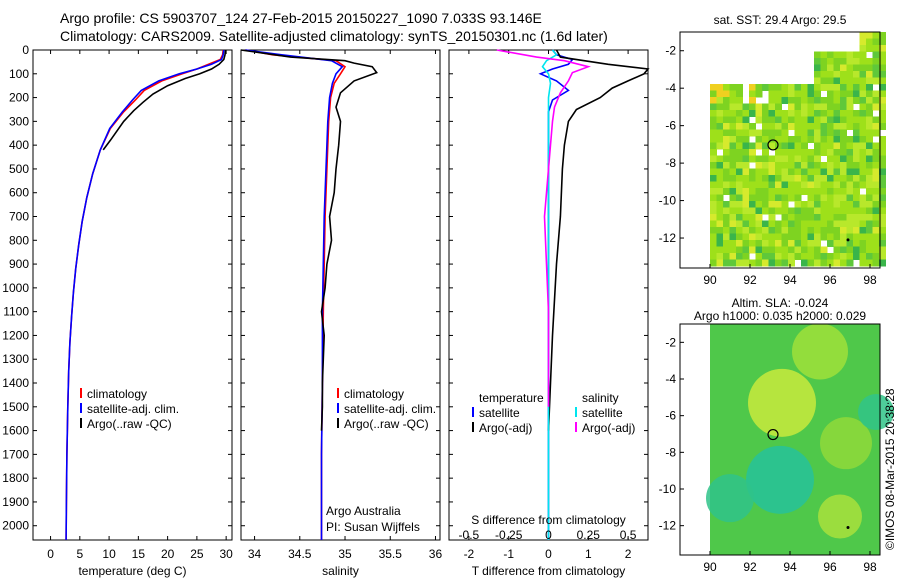 The height and width of the screenshot is (580, 900). What do you see at coordinates (670, 126) in the screenshot?
I see `sst_map-ytick-label: -6` at bounding box center [670, 126].